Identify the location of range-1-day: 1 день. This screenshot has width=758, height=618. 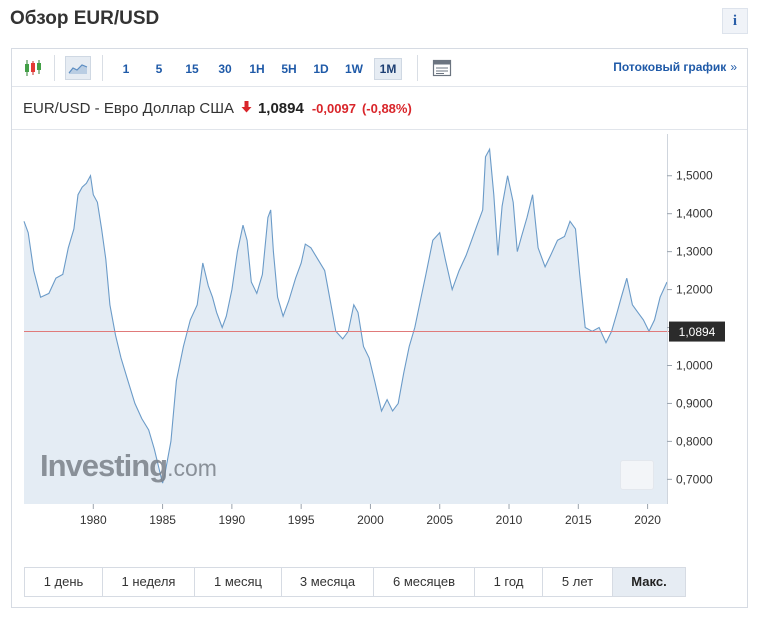
(64, 582).